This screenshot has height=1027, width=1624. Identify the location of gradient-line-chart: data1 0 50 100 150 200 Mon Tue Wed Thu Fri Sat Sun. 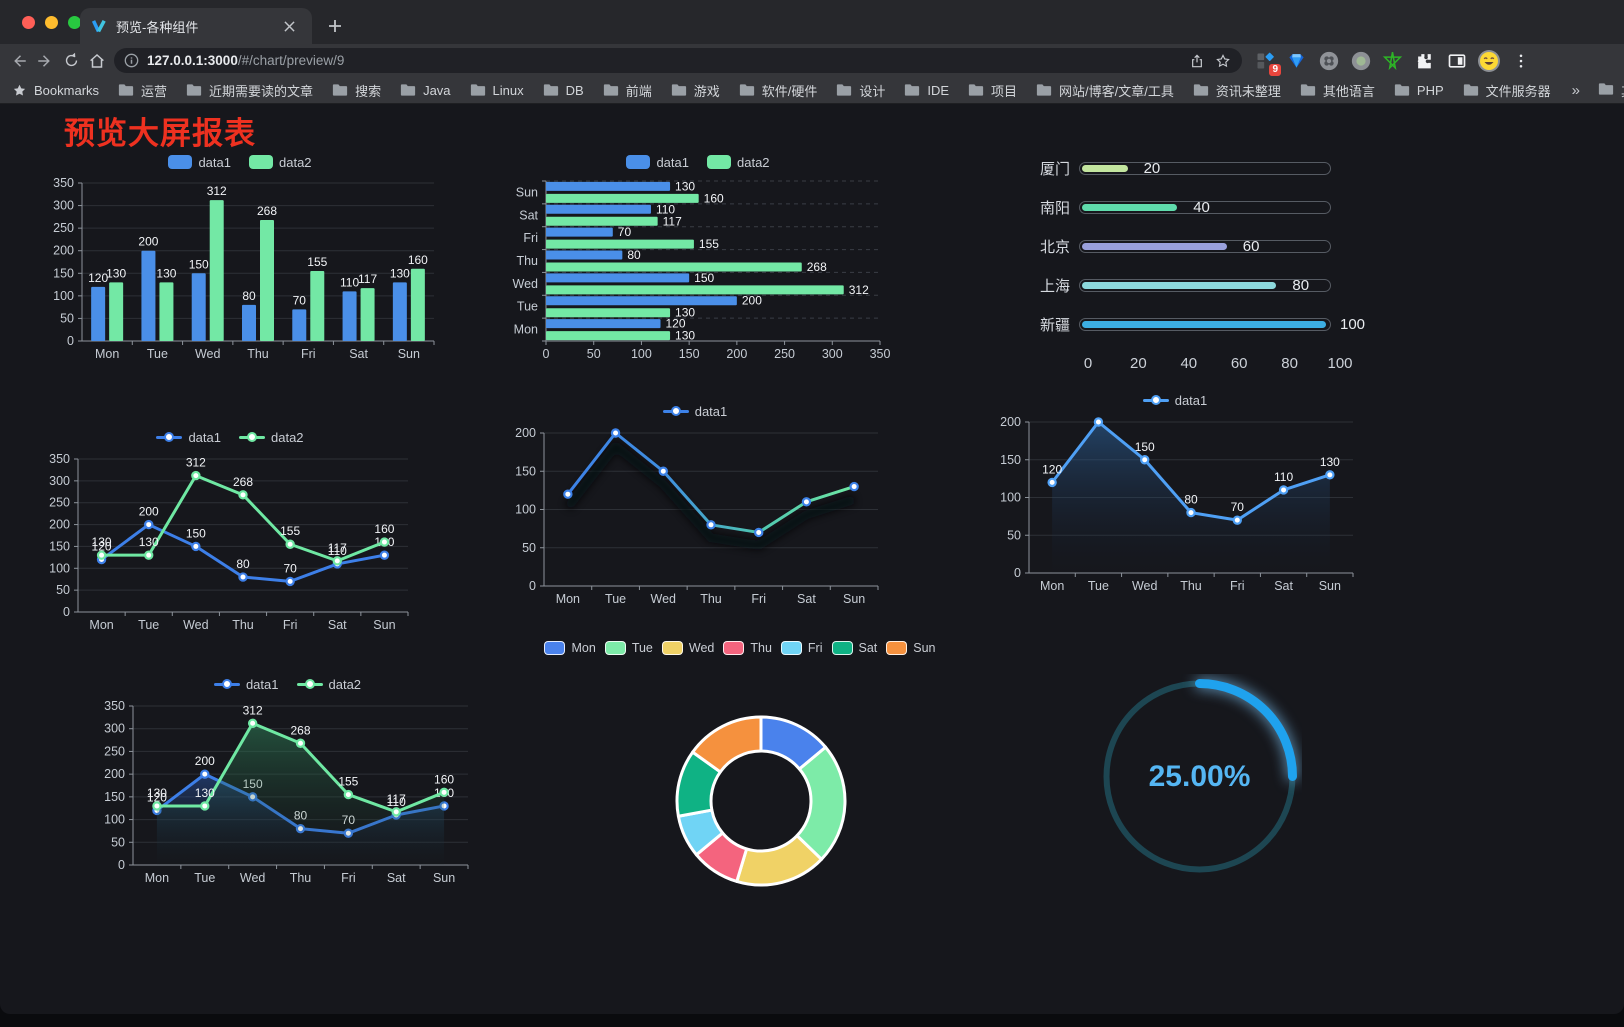
(695, 504).